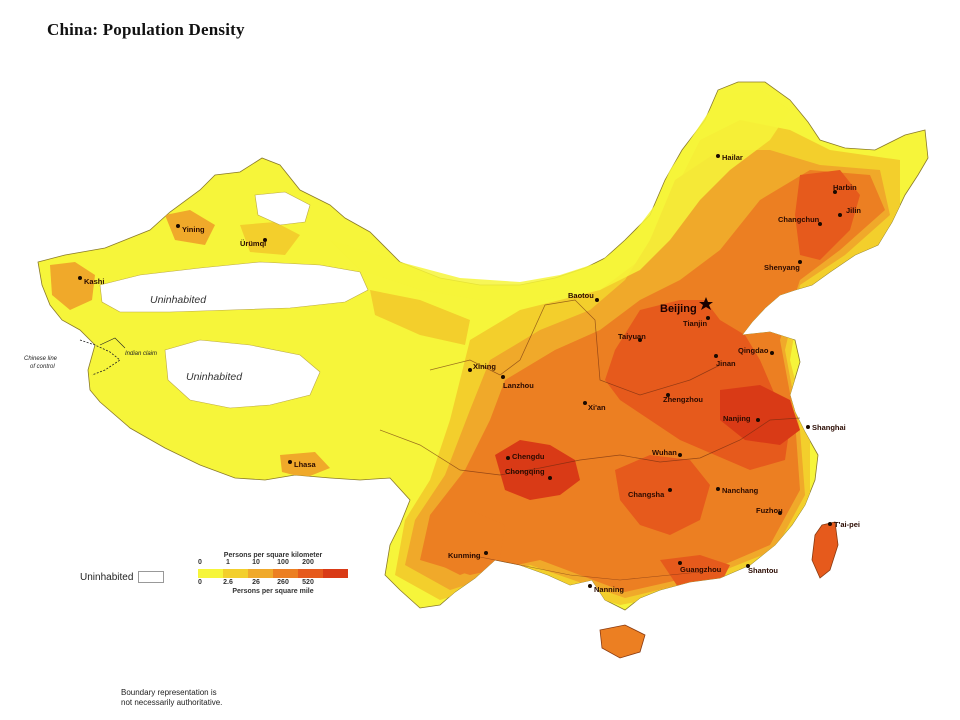  Describe the element at coordinates (853, 210) in the screenshot. I see `city-label-jilin: Jilin` at that location.